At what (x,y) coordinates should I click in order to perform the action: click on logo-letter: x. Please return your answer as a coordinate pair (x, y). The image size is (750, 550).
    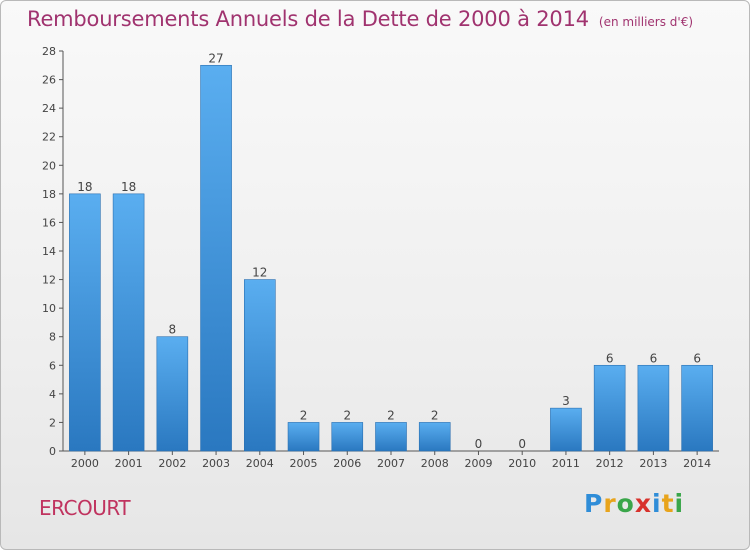
    Looking at the image, I should click on (643, 503).